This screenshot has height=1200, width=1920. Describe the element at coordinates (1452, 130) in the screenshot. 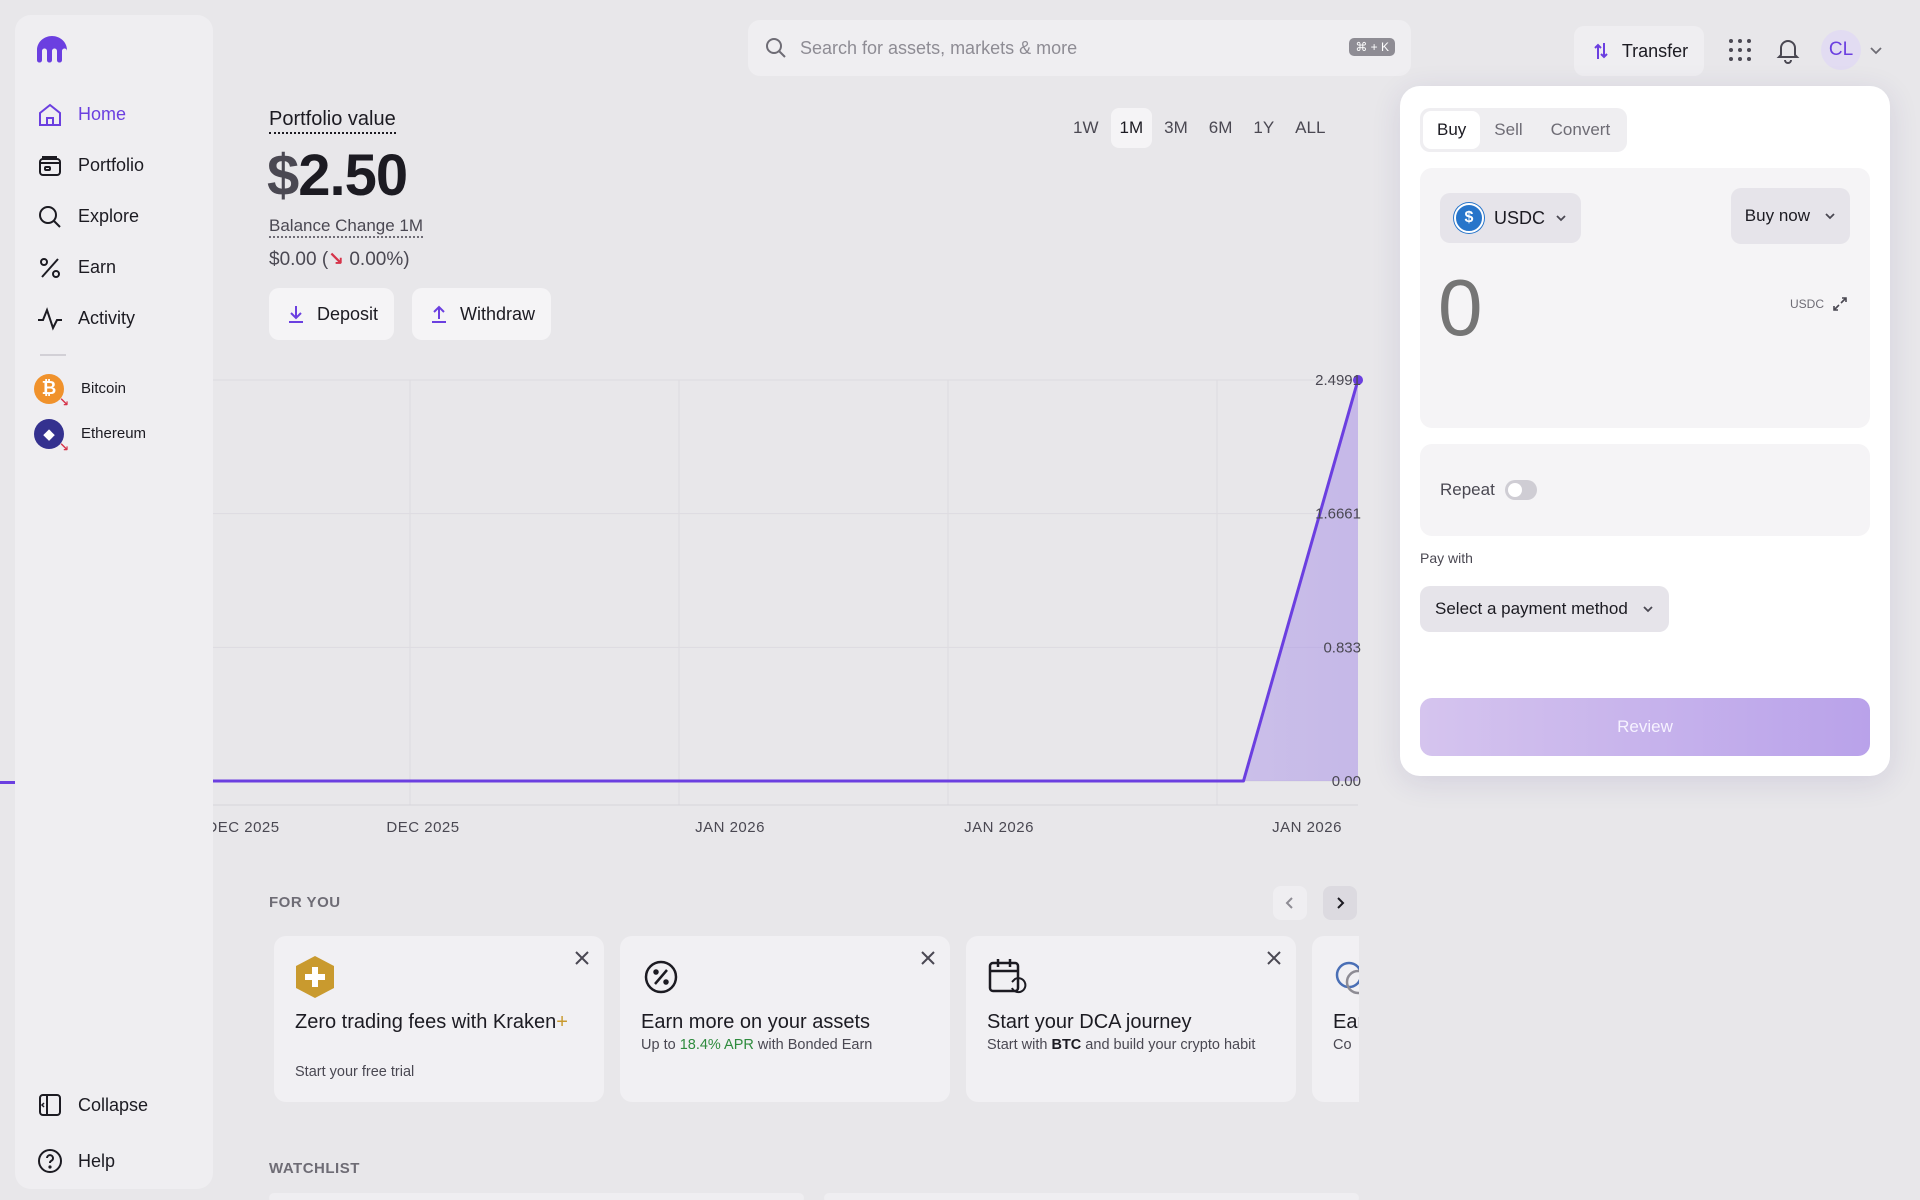

I see `tab-buy: Buy` at that location.